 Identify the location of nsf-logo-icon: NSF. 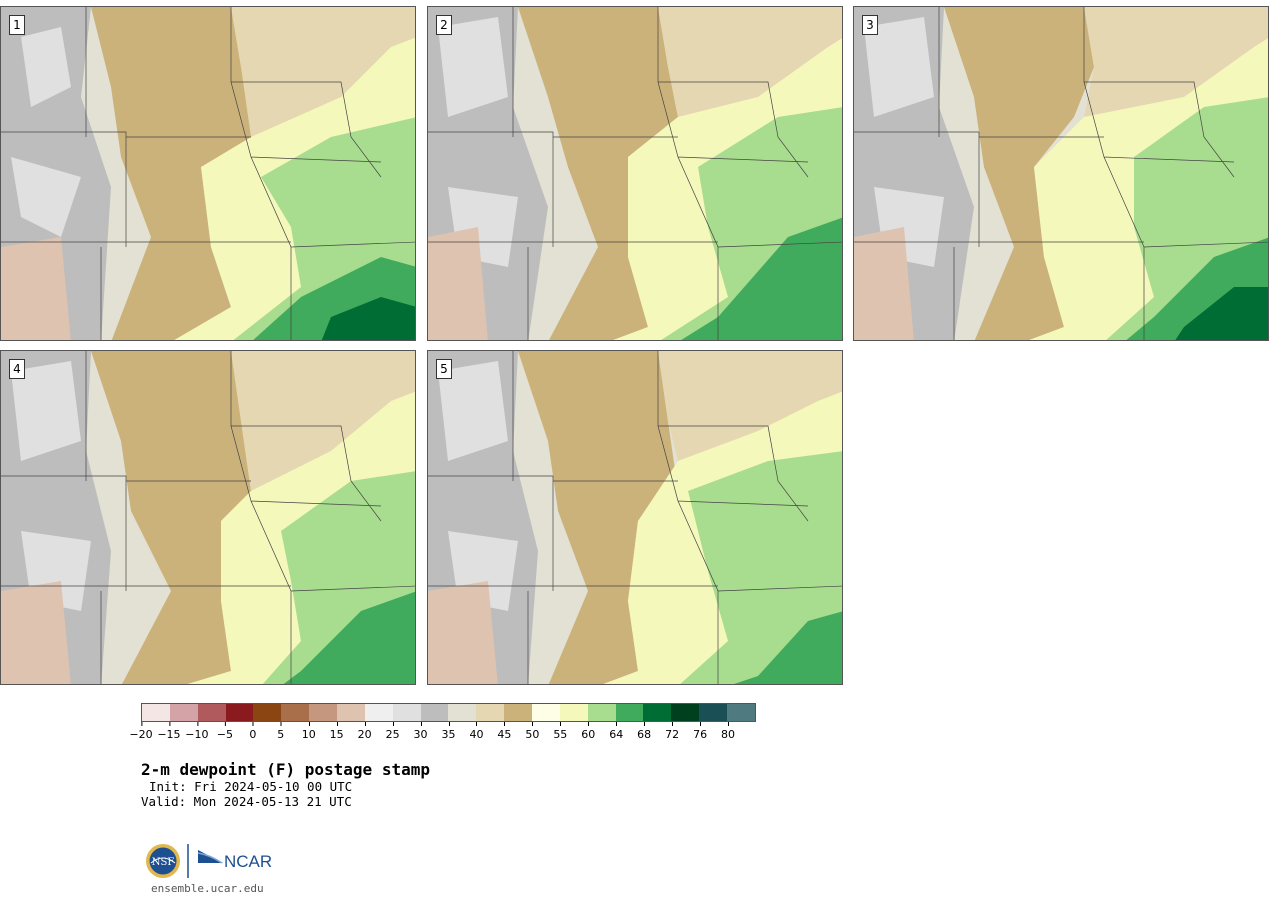
(163, 861).